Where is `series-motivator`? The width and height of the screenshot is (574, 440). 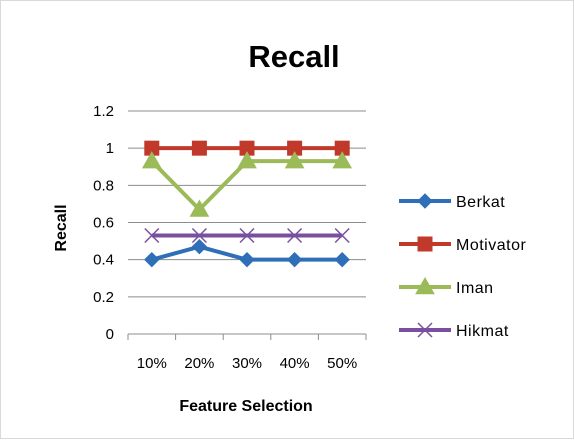
series-motivator is located at coordinates (247, 148).